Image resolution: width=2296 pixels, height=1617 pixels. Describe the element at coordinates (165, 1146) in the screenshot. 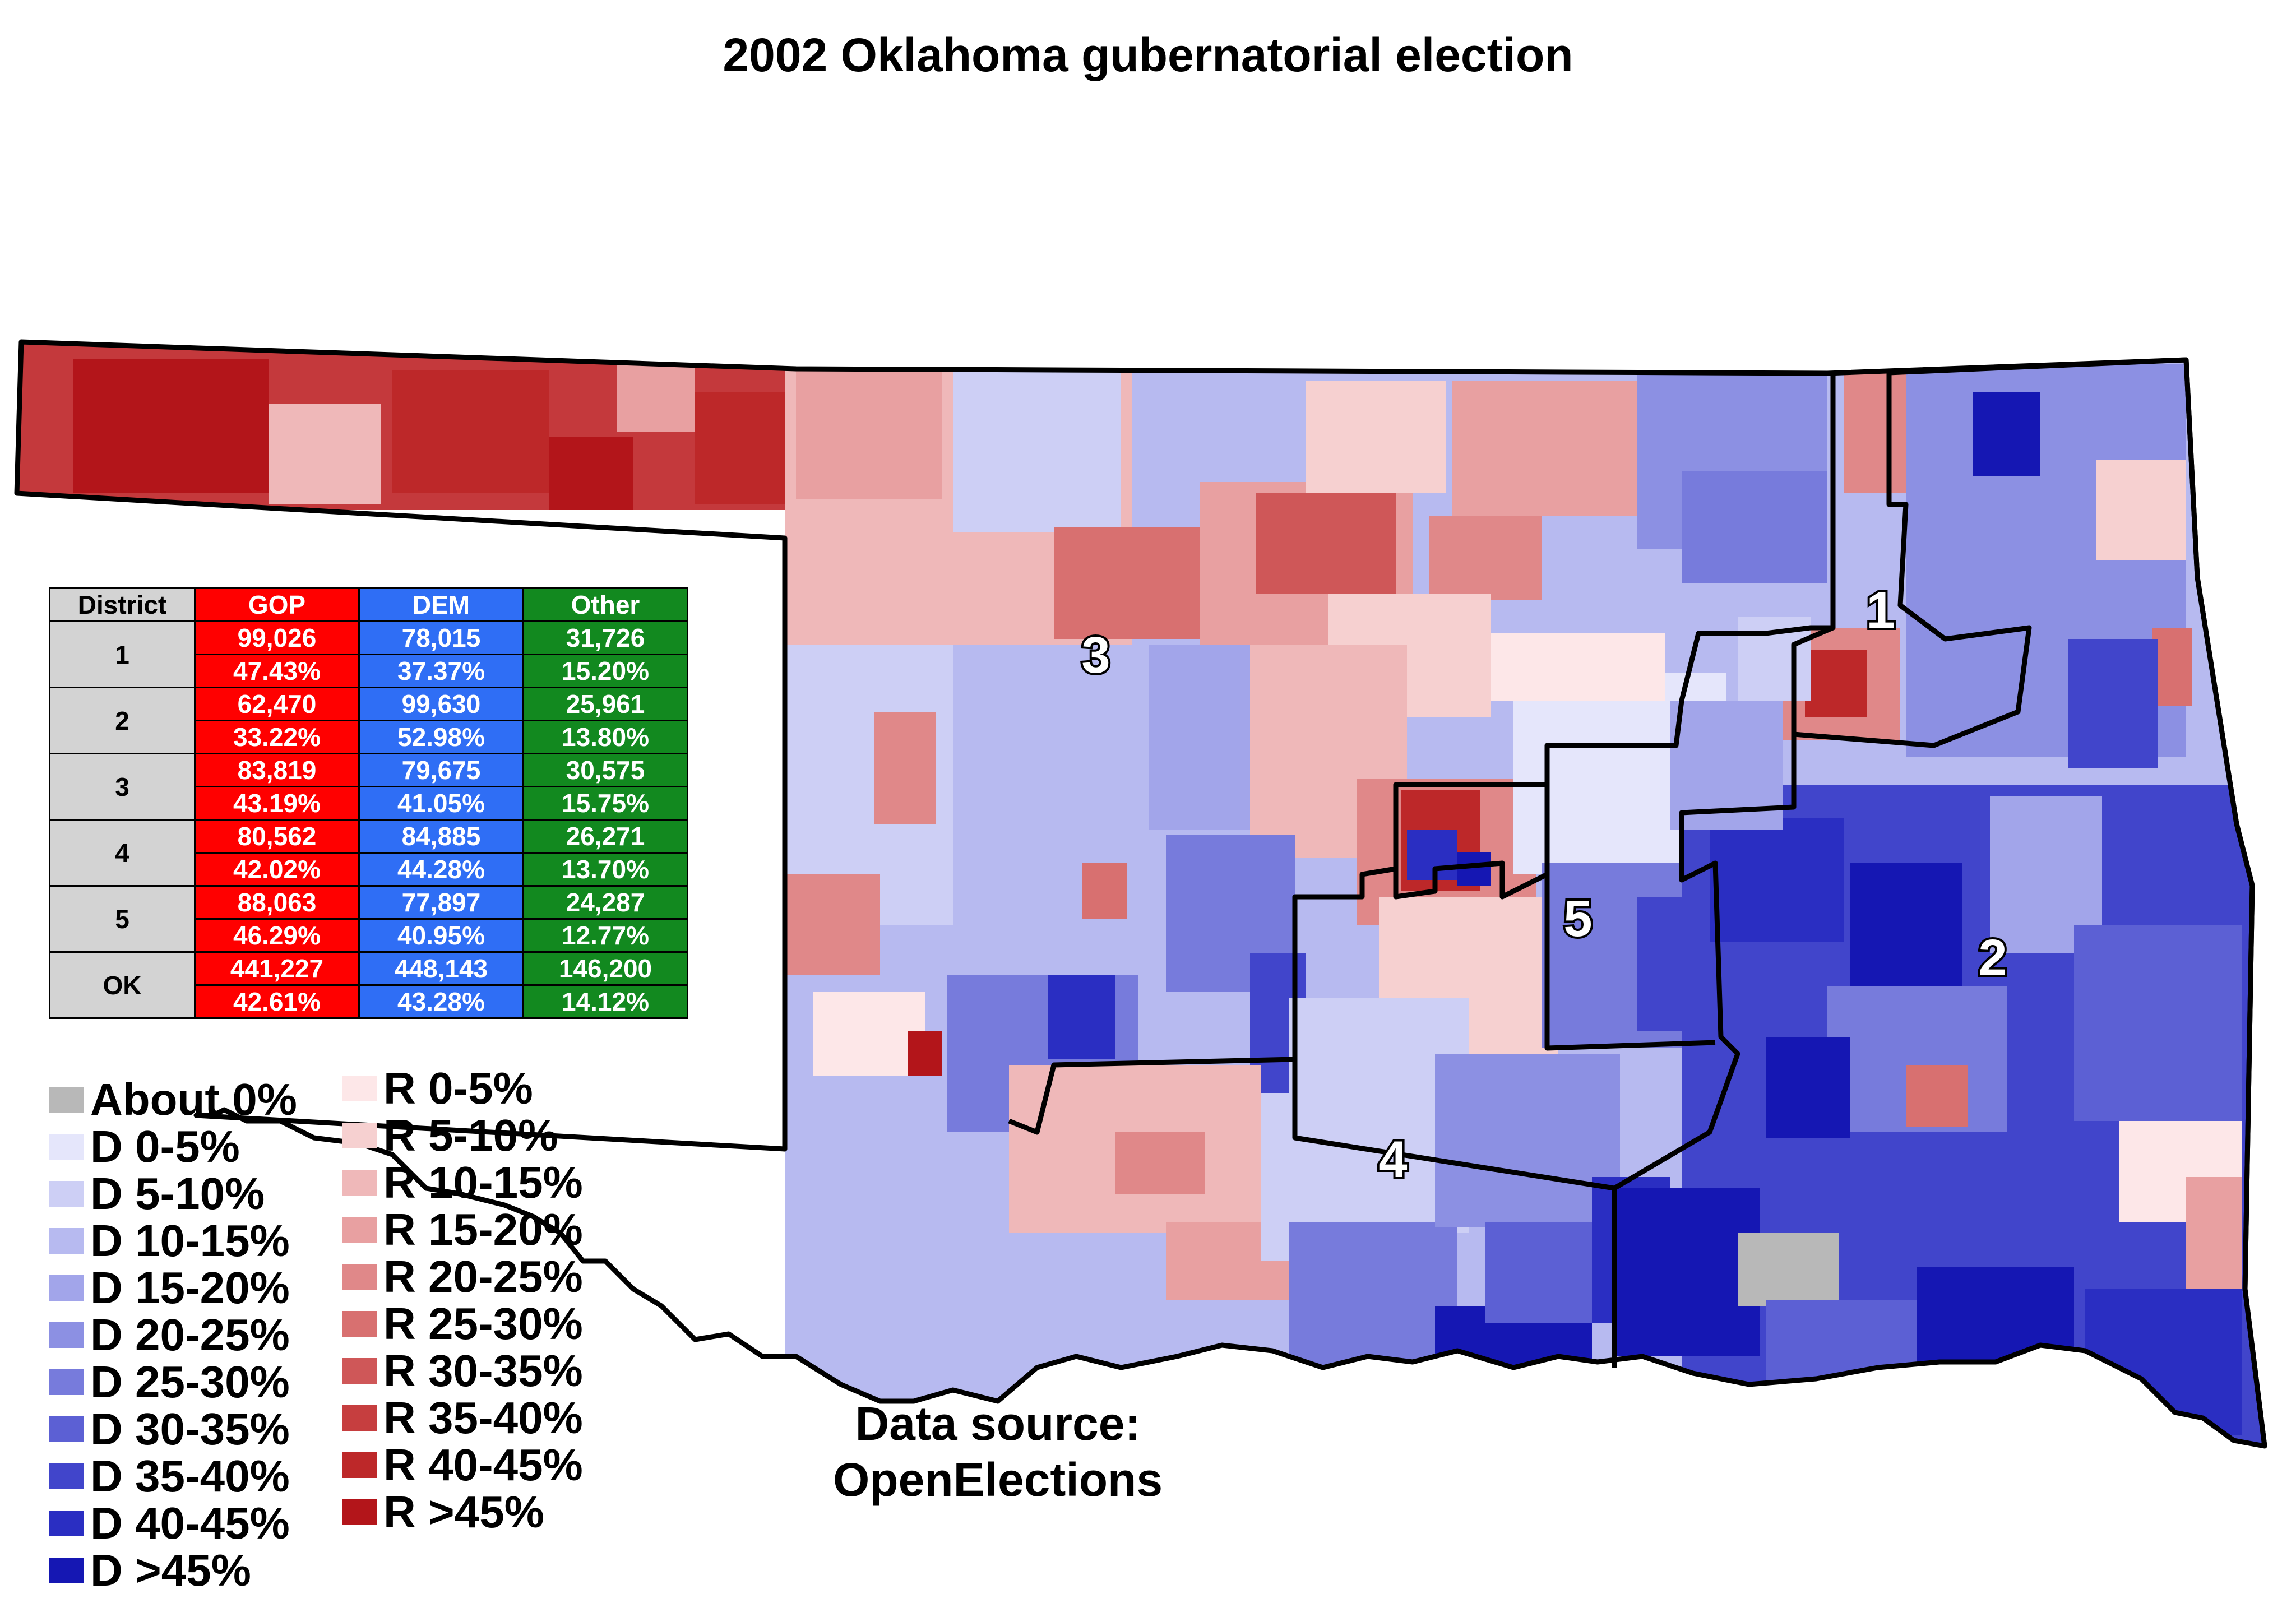

I see `legend-label: D 0-5%` at that location.